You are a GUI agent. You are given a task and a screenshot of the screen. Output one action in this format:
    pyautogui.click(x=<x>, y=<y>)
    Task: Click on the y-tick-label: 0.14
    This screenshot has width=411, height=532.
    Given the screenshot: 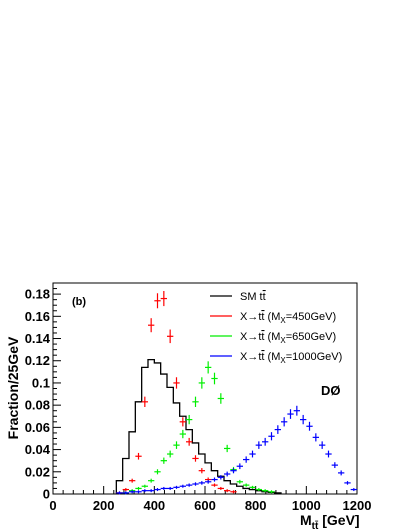 What is the action you would take?
    pyautogui.click(x=38, y=338)
    